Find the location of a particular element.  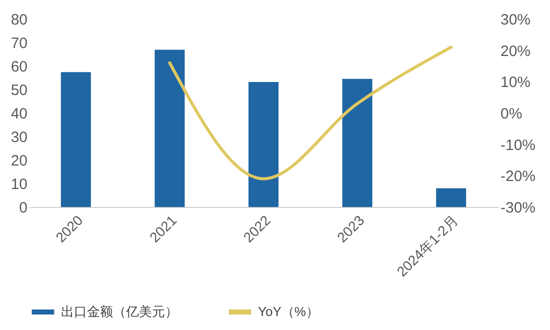

legend-label: YoY（%） is located at coordinates (288, 311).